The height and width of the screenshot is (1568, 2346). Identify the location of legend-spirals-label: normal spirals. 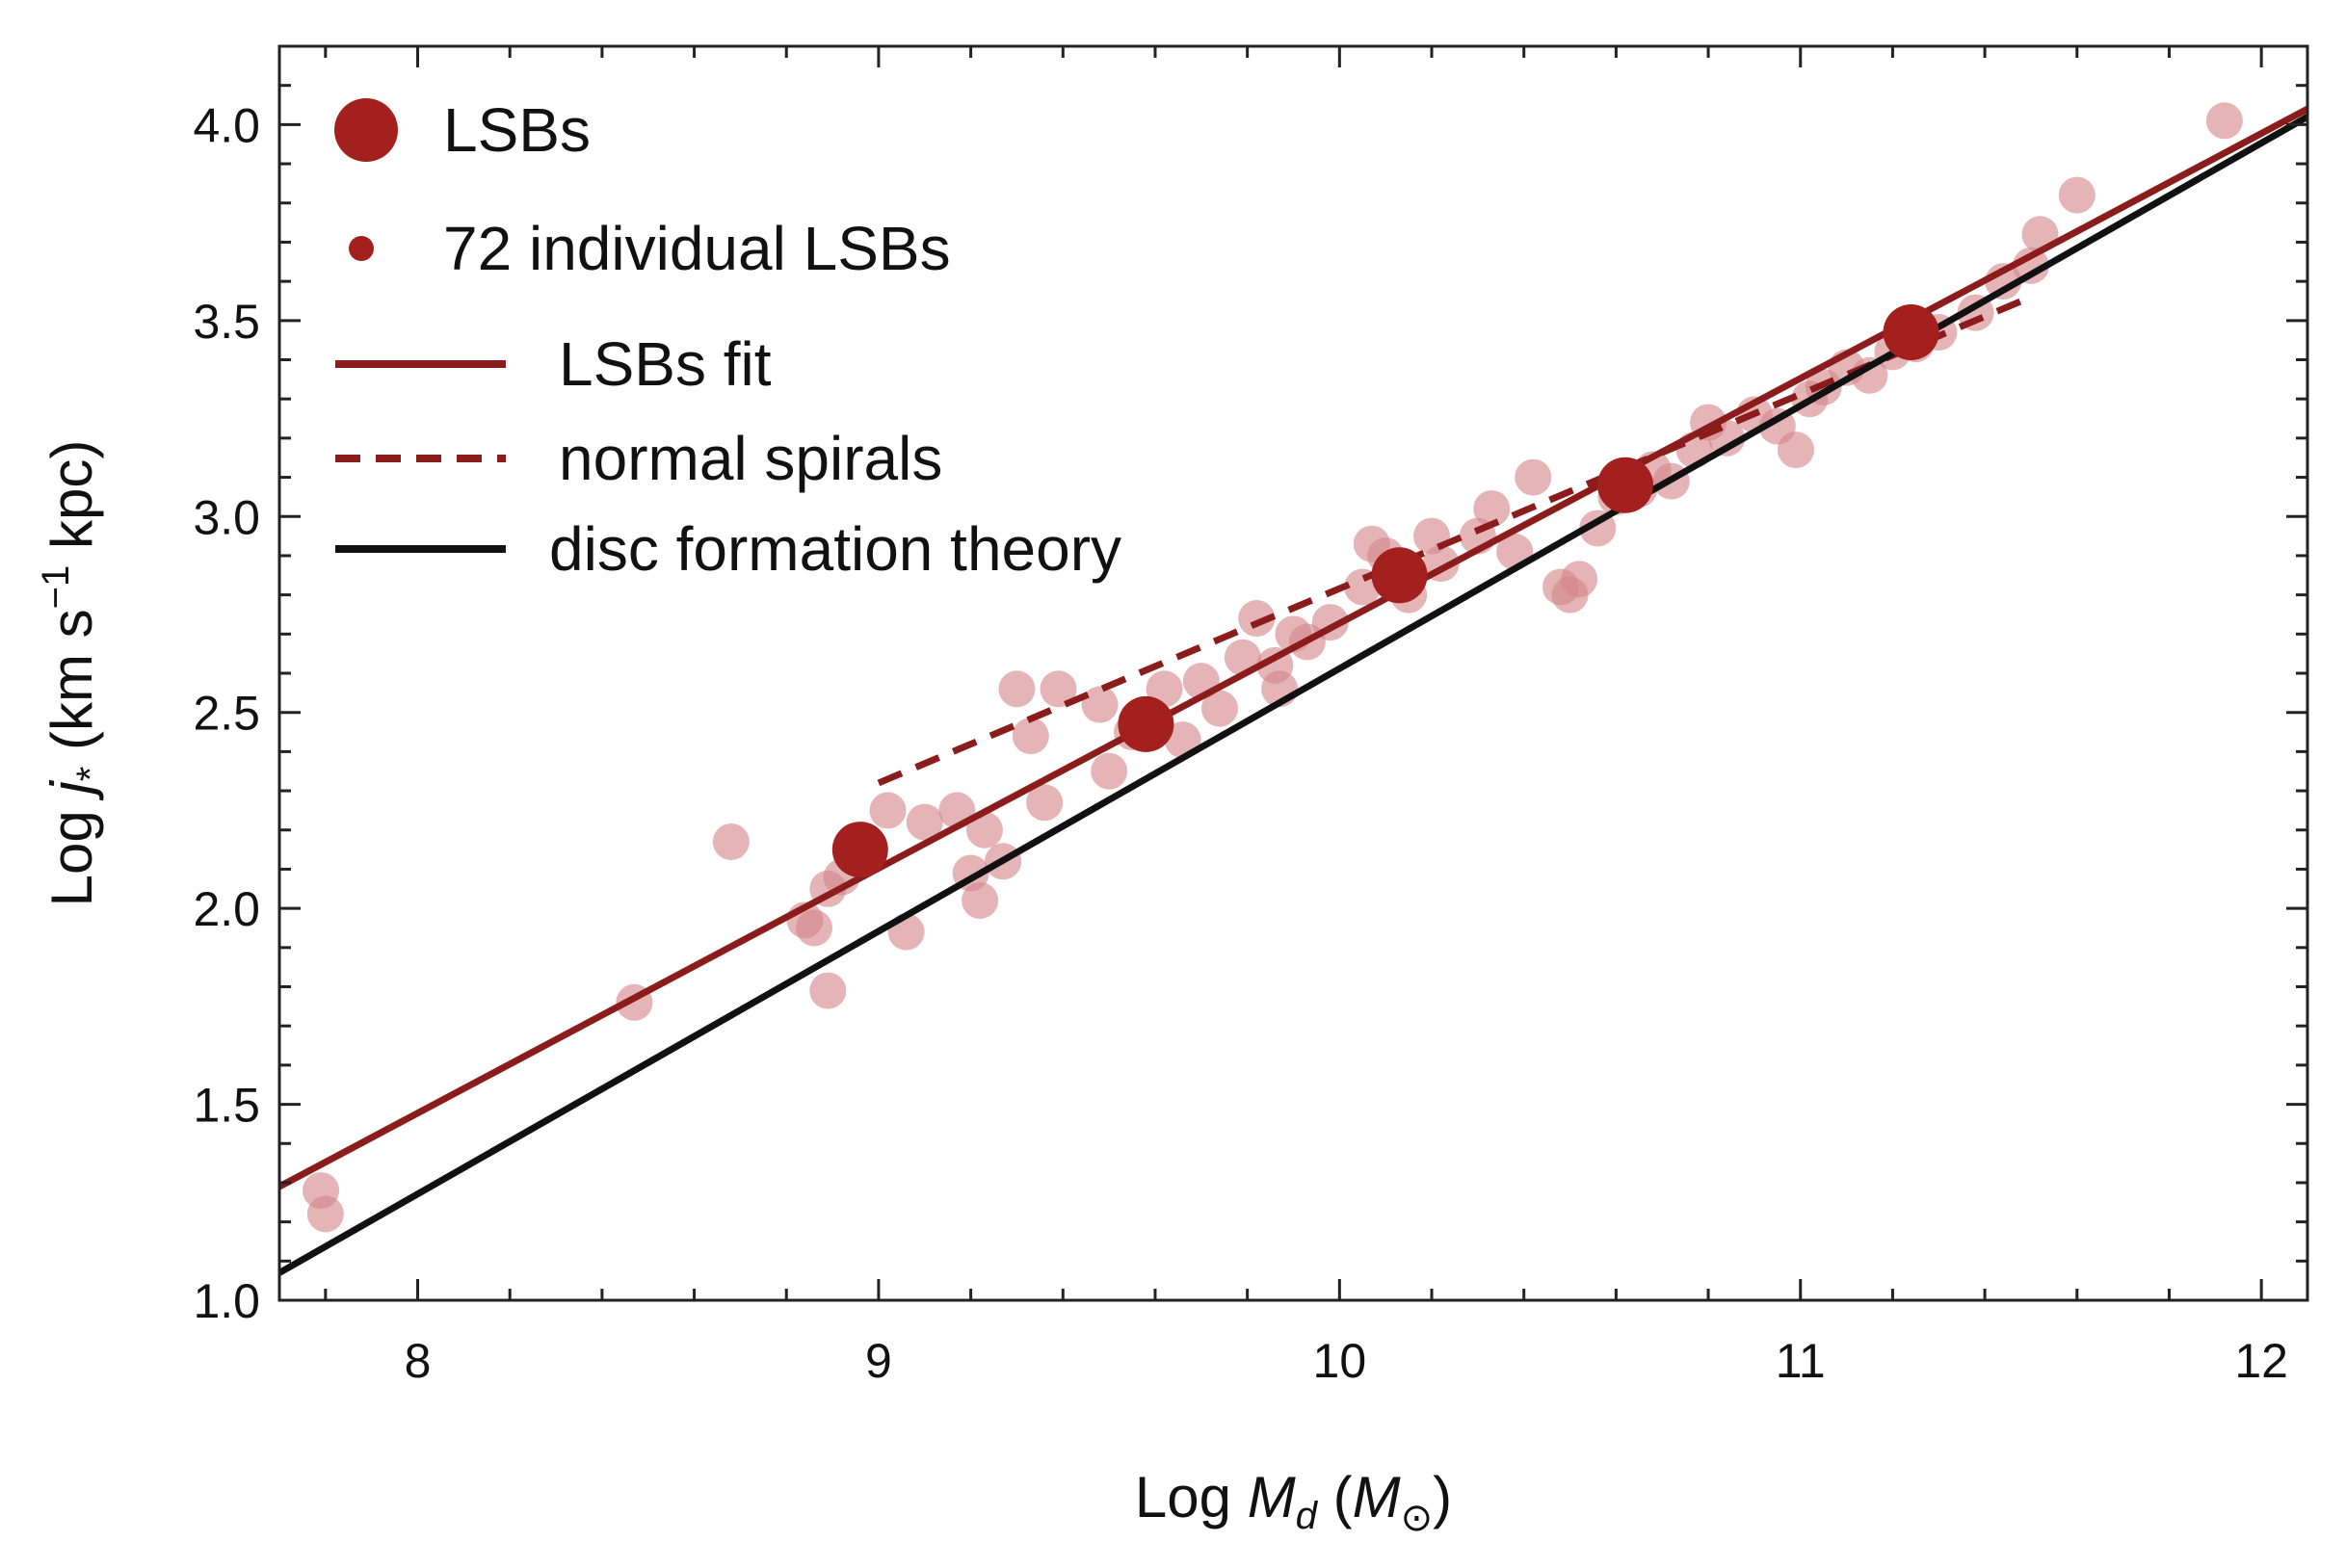
(750, 458).